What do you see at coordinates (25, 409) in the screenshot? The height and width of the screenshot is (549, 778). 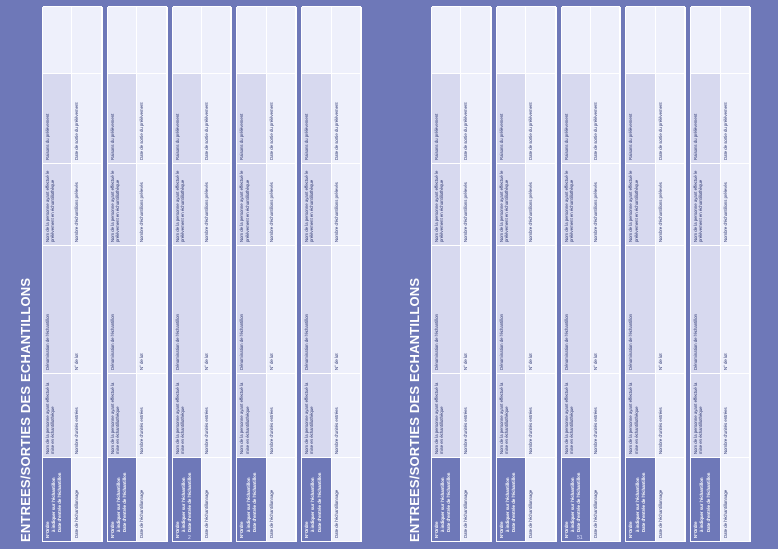 I see `page-title: ENTREES/SORTIES DES ECHANTILLONS` at bounding box center [25, 409].